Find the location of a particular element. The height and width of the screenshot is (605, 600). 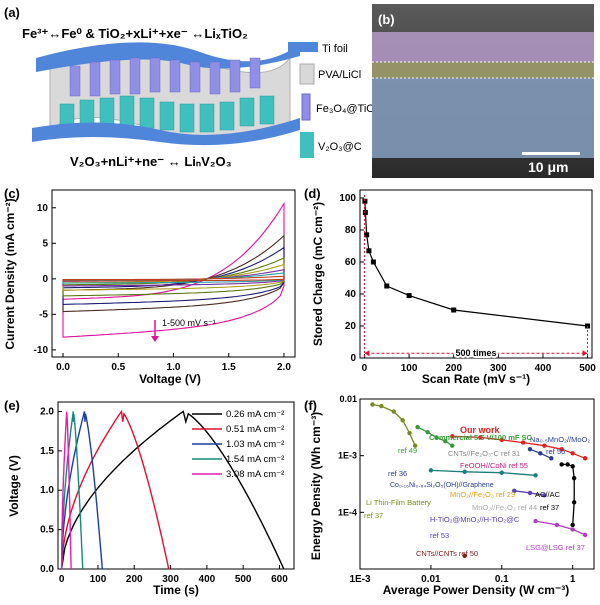

f-label-lsg: LSG@LSG ref 37 is located at coordinates (555, 547).